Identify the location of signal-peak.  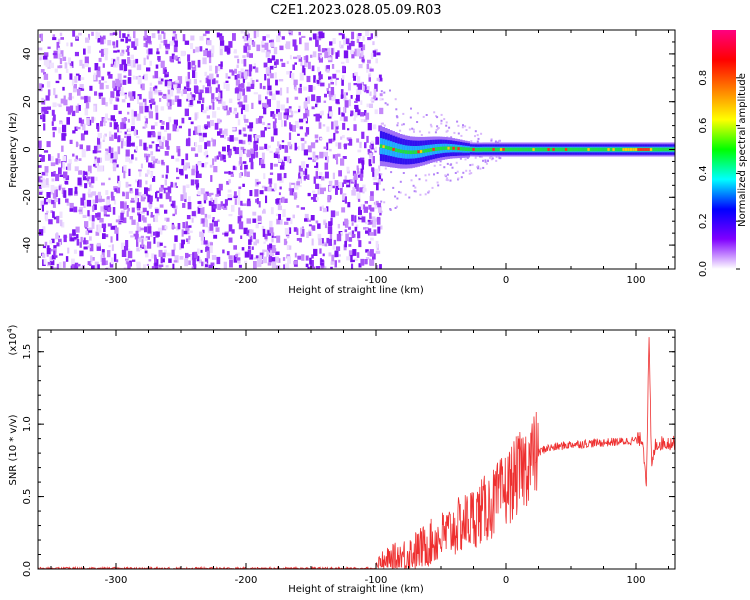
(418, 152).